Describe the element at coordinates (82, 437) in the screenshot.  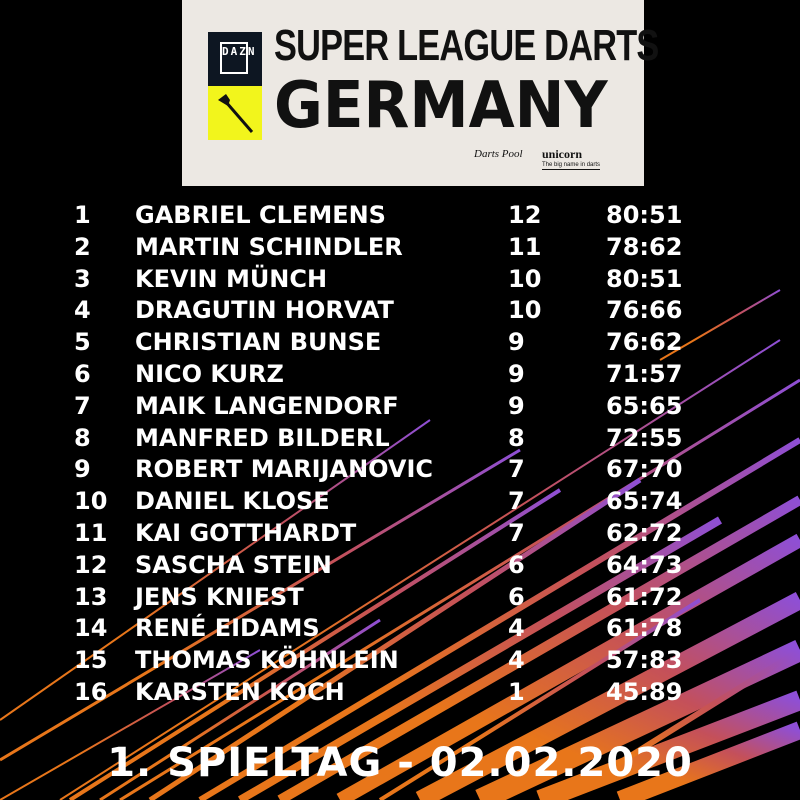
I see `rank-cell: 8` at that location.